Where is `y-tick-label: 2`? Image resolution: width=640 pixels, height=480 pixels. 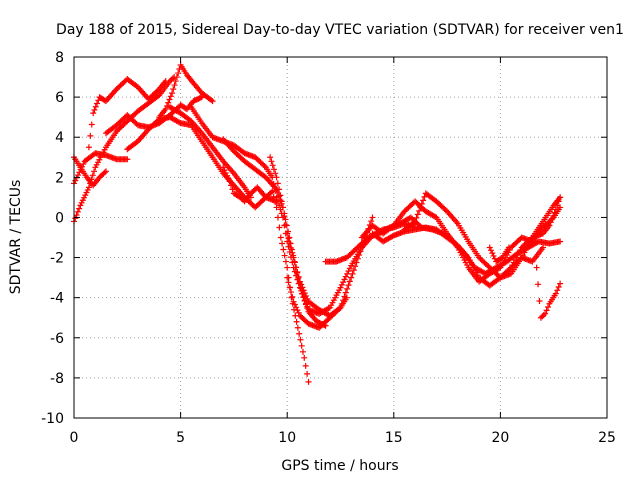
y-tick-label: 2 is located at coordinates (59, 178).